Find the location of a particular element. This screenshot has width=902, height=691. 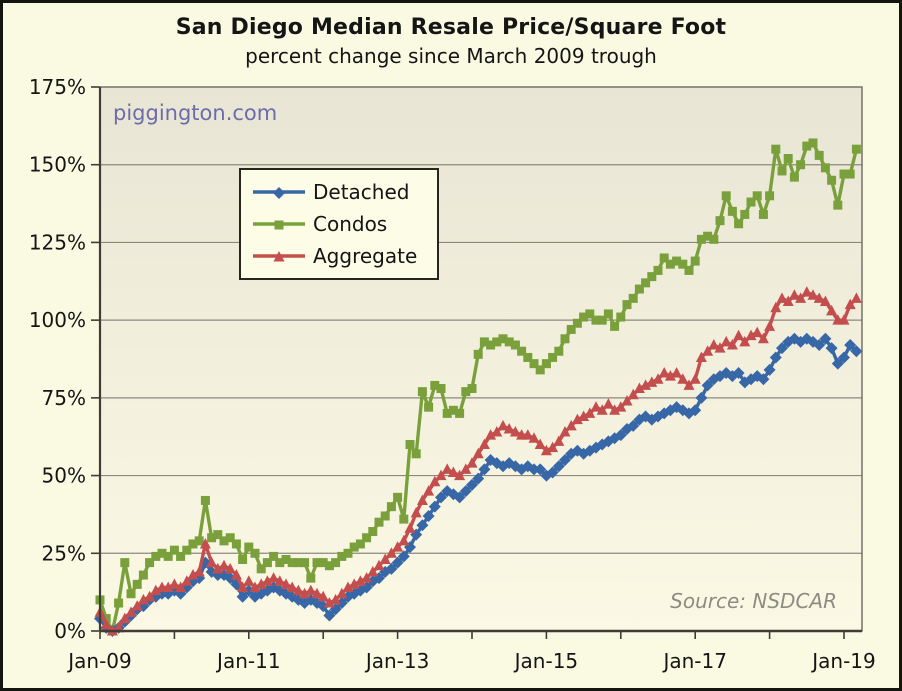

legend-item-condos: Condos is located at coordinates (335, 224).